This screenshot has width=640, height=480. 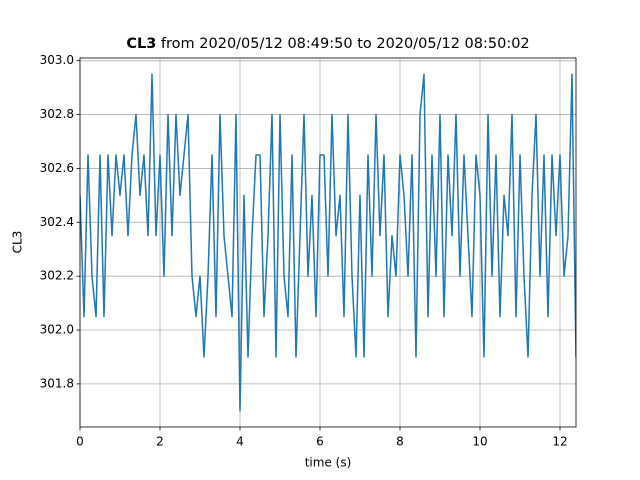 What do you see at coordinates (559, 442) in the screenshot?
I see `x-tick-label: 12` at bounding box center [559, 442].